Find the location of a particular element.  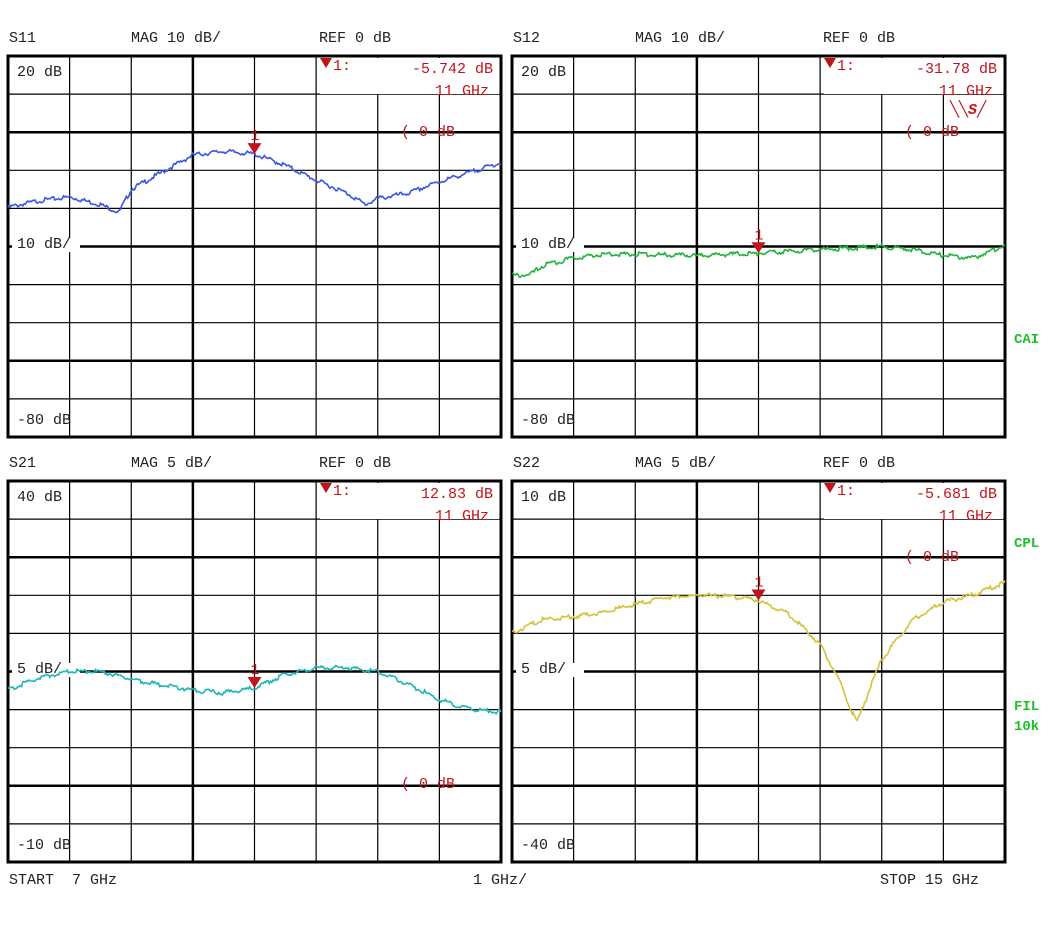

filter-indicator: FIL is located at coordinates (1027, 707).